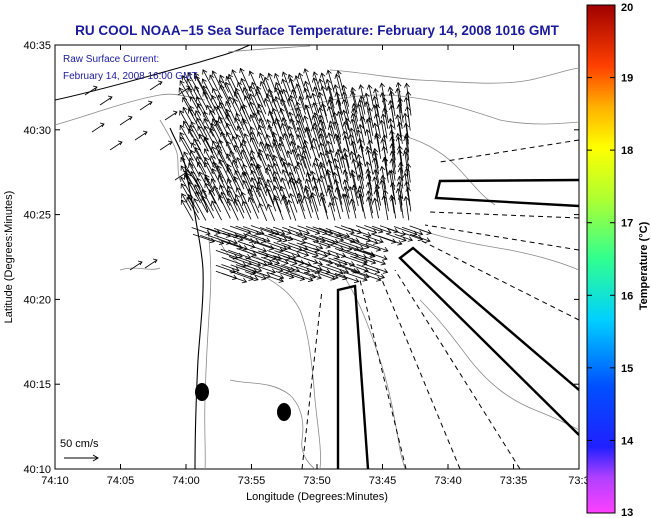  Describe the element at coordinates (186, 481) in the screenshot. I see `x-tick-label: 74:00` at that location.